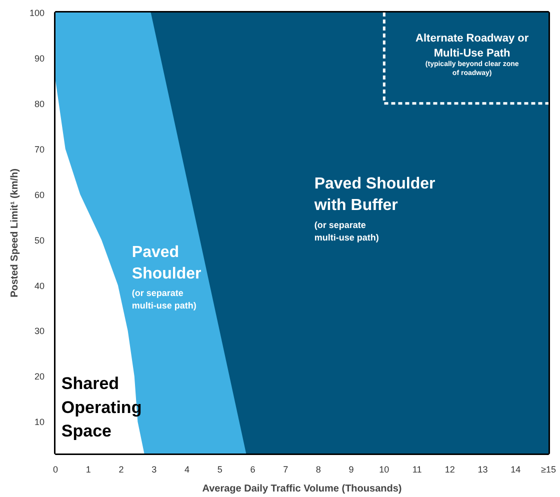 Image resolution: width=560 pixels, height=497 pixels. What do you see at coordinates (39, 240) in the screenshot?
I see `y-tick-label: 50` at bounding box center [39, 240].